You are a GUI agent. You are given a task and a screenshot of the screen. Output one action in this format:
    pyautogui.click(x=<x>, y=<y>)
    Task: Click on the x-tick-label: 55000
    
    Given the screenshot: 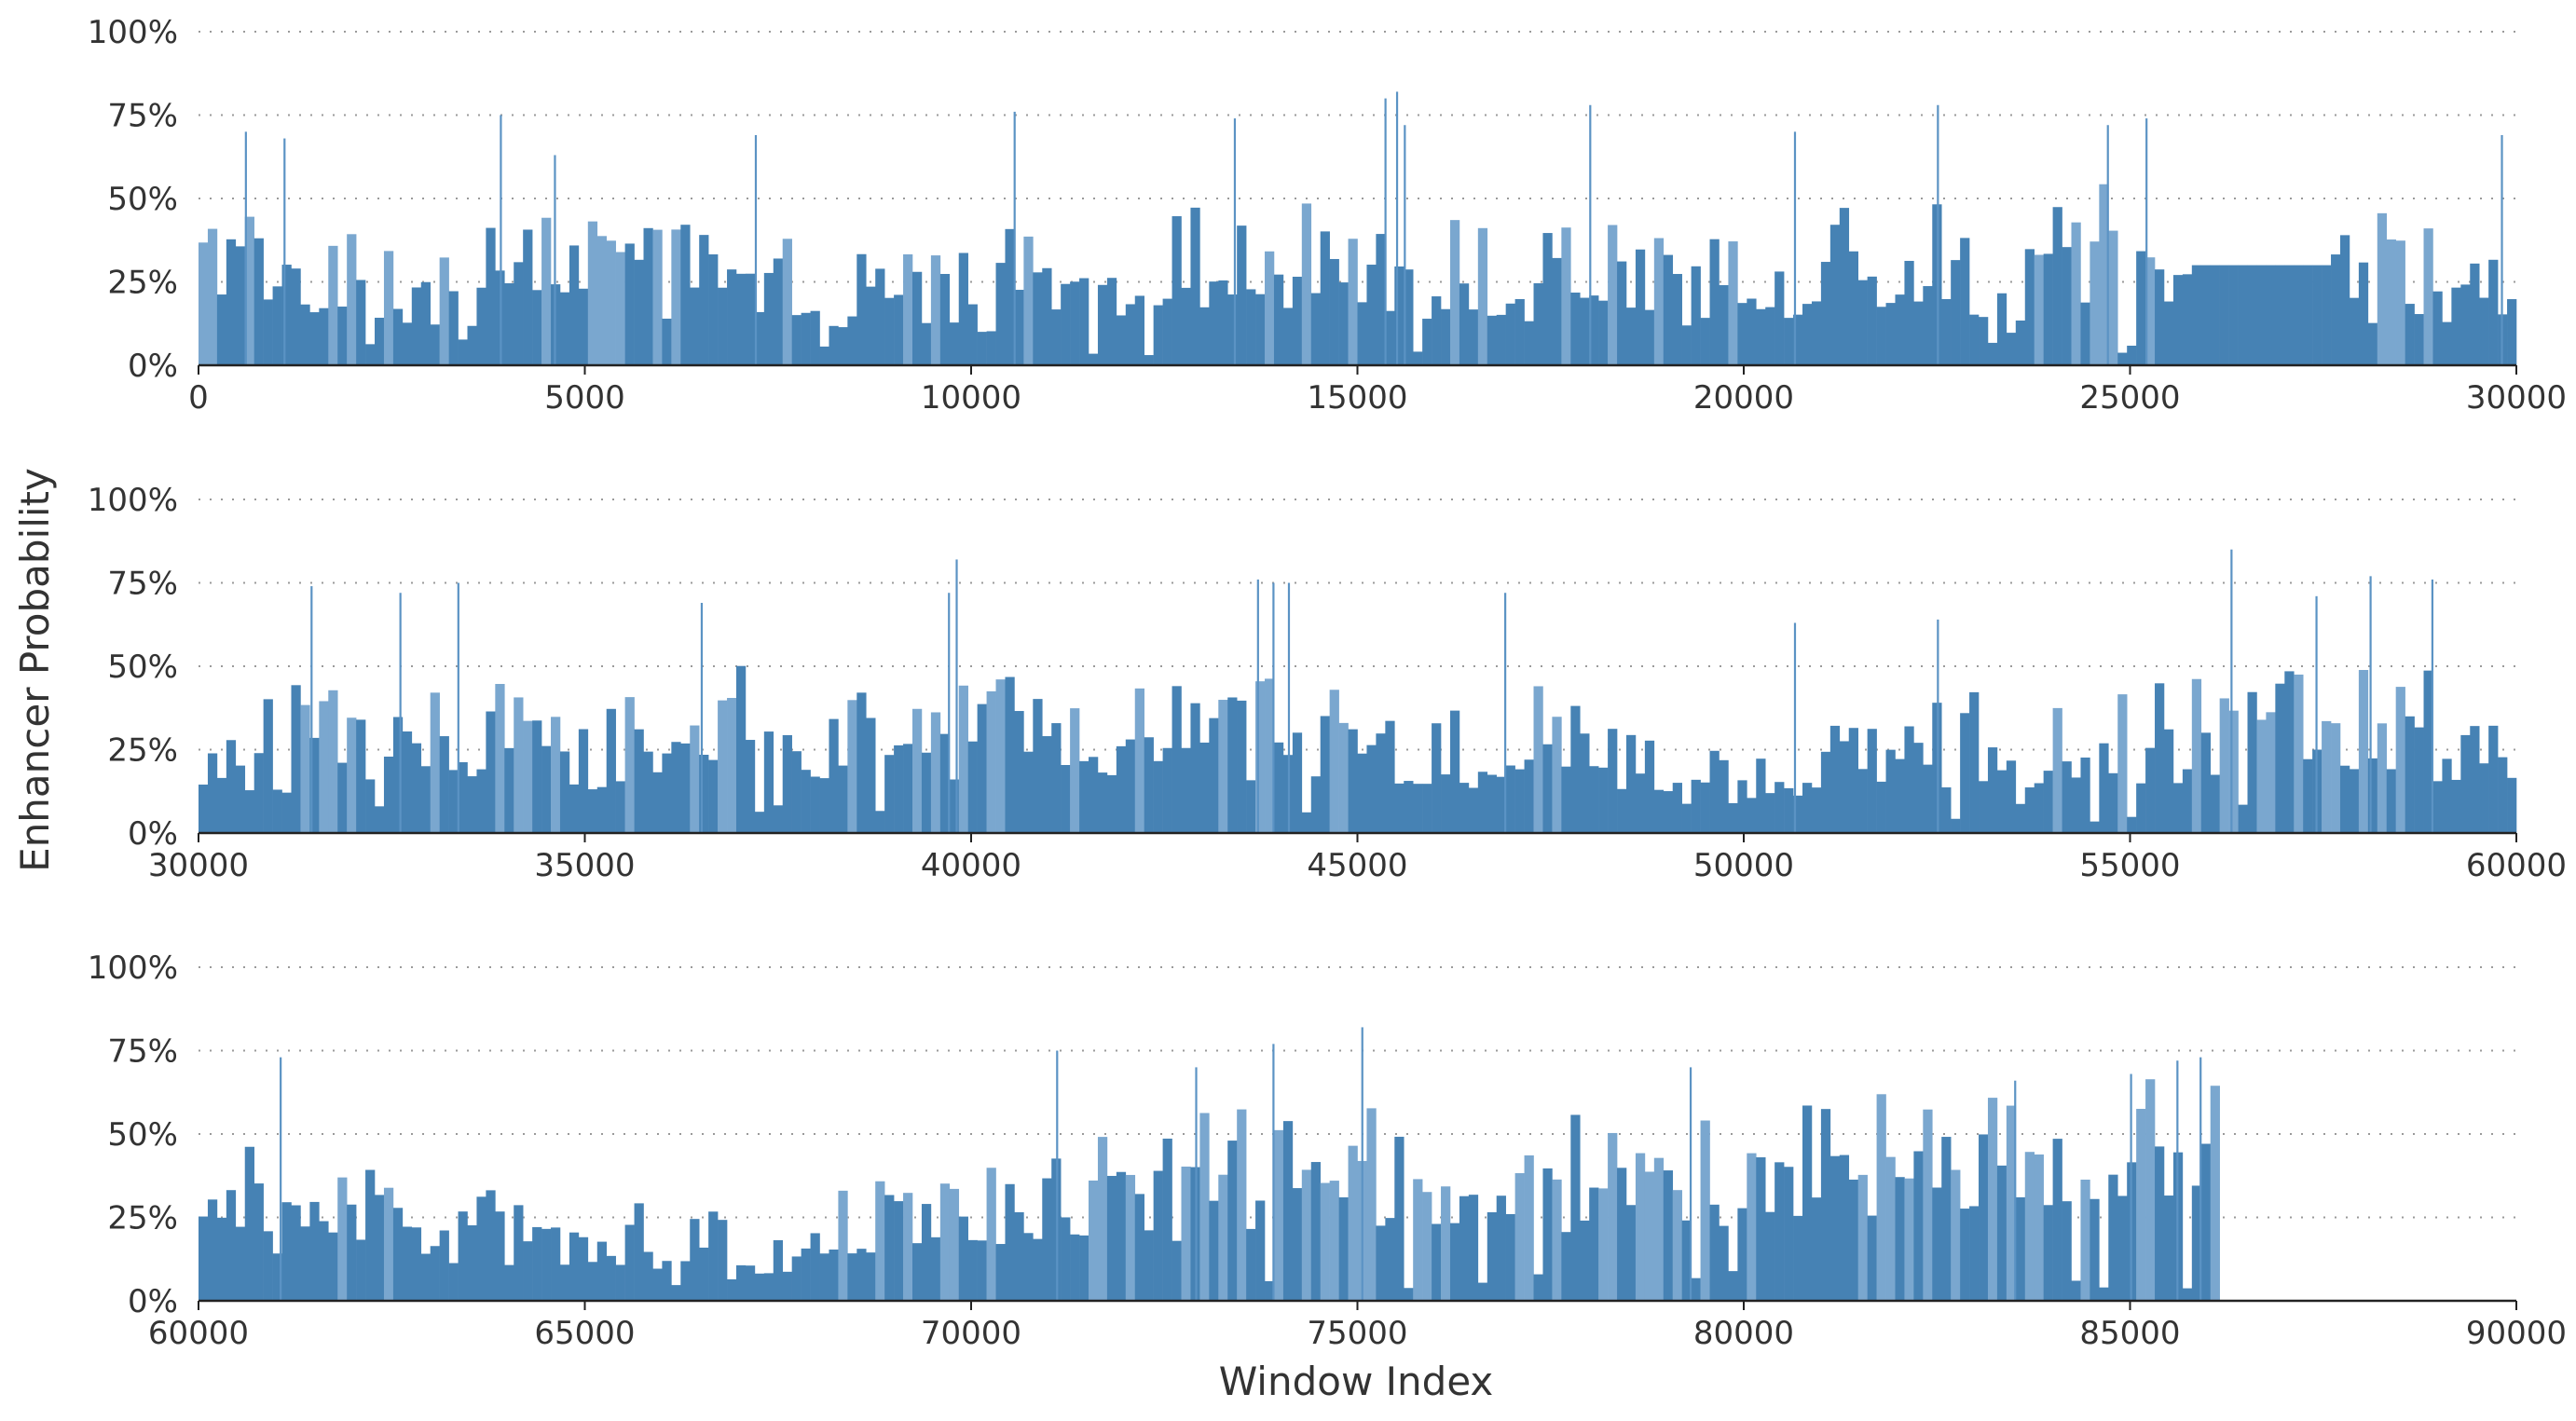 What is the action you would take?
    pyautogui.click(x=2129, y=865)
    